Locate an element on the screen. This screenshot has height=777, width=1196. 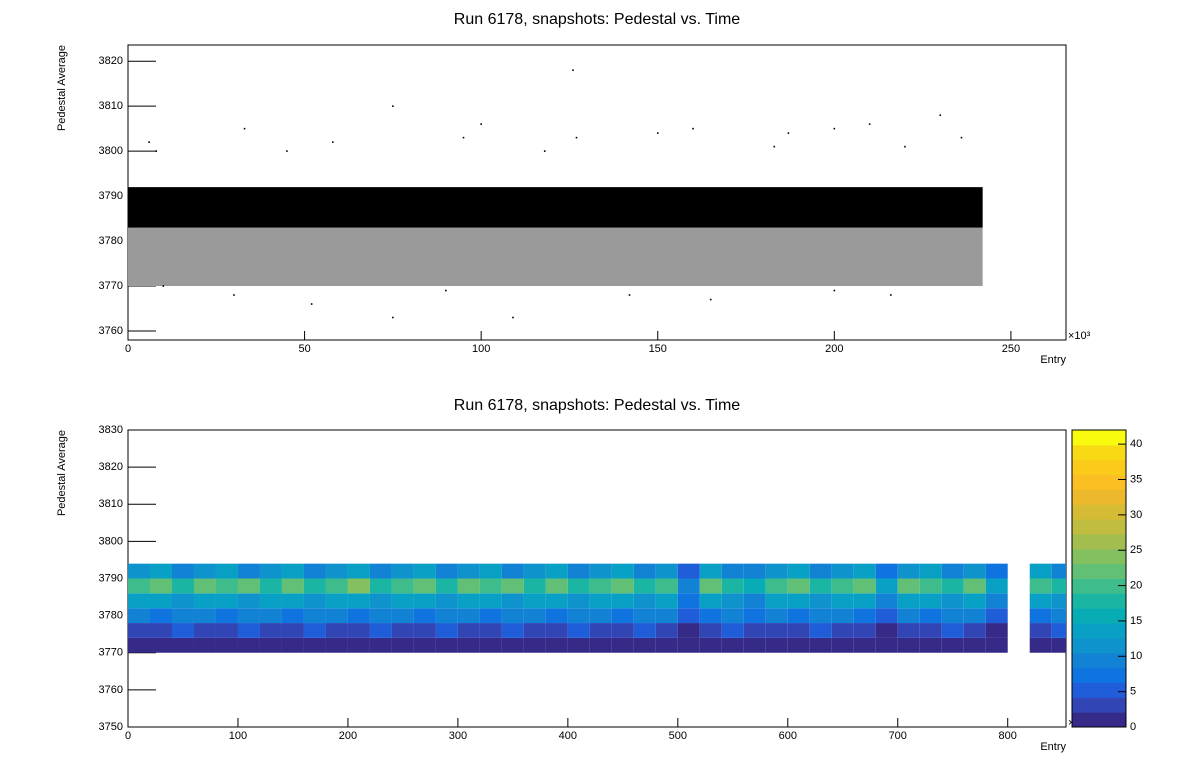
chart-title: Run 6178, snapshots: Pedestal vs. Time is located at coordinates (597, 19).